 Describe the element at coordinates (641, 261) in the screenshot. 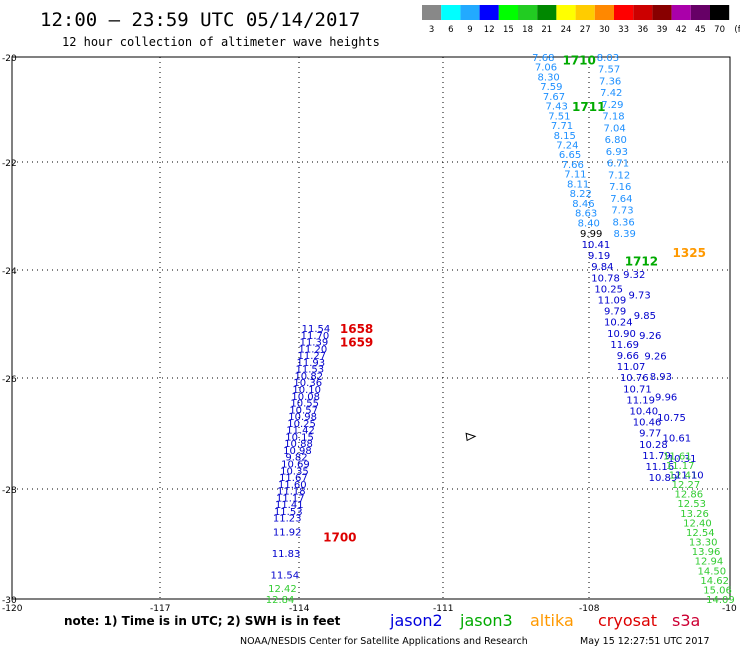

I see `pass-time-label: 1712` at that location.